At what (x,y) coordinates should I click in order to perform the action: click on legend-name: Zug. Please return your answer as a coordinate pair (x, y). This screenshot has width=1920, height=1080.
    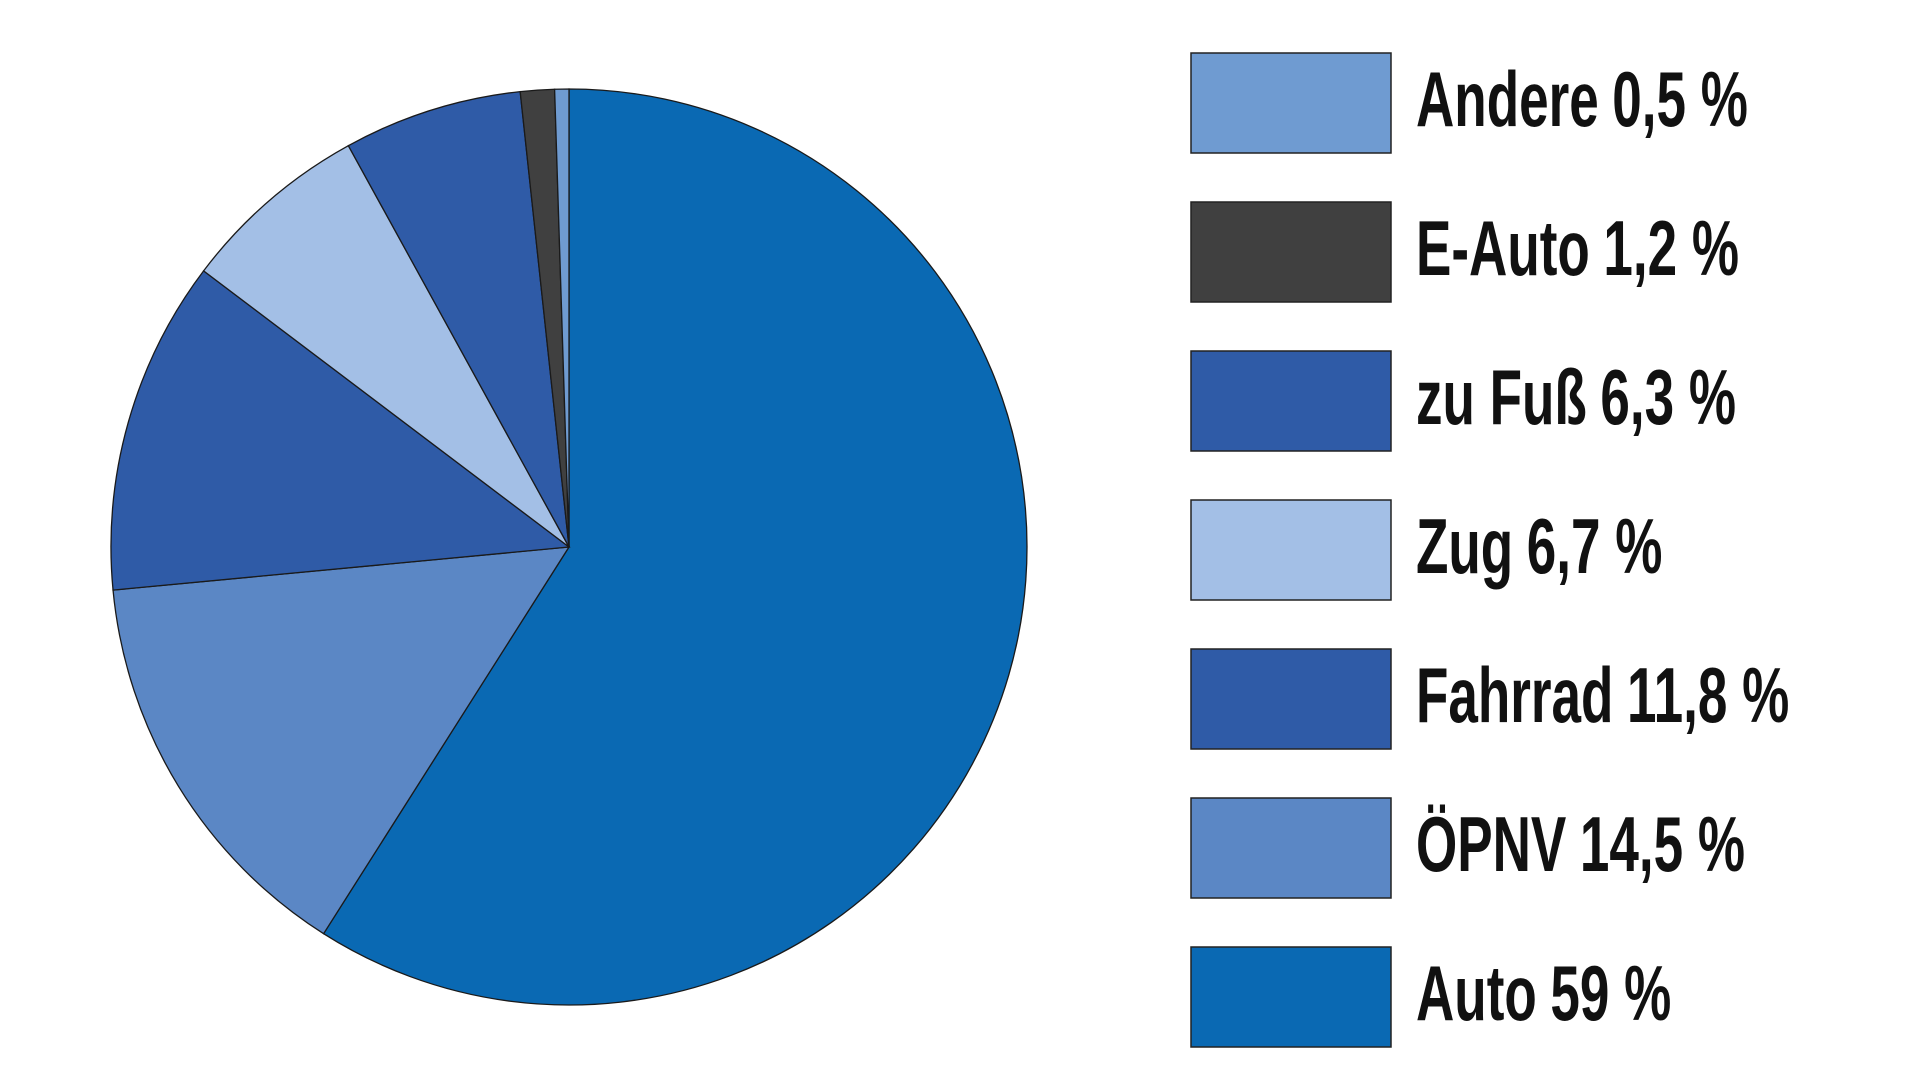
    Looking at the image, I should click on (1464, 547).